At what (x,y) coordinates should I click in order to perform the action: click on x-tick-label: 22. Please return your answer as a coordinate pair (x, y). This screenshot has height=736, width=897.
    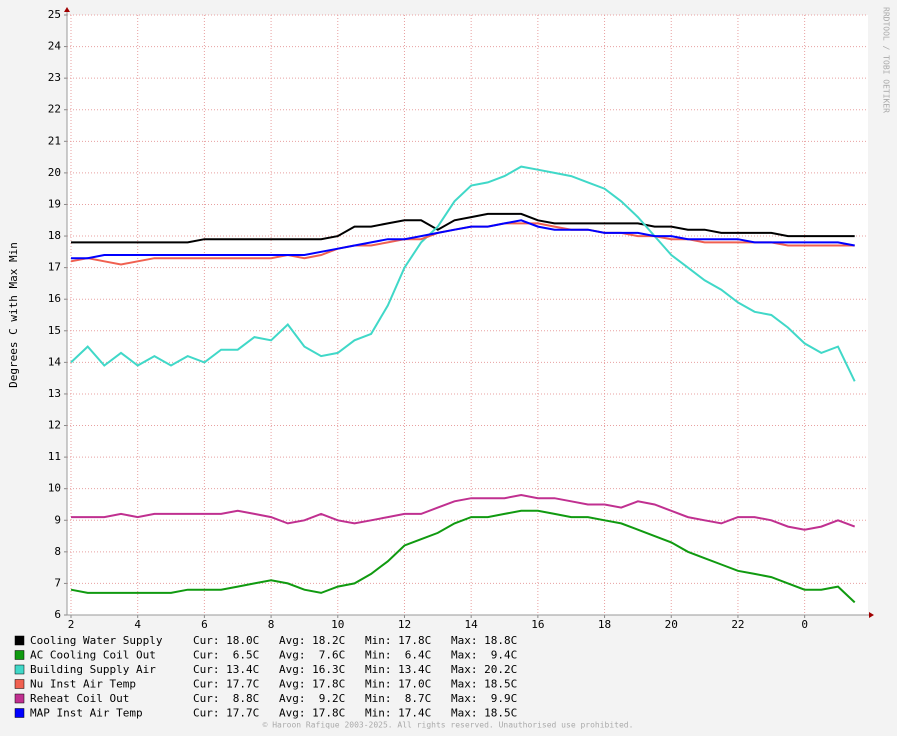
    Looking at the image, I should click on (737, 624).